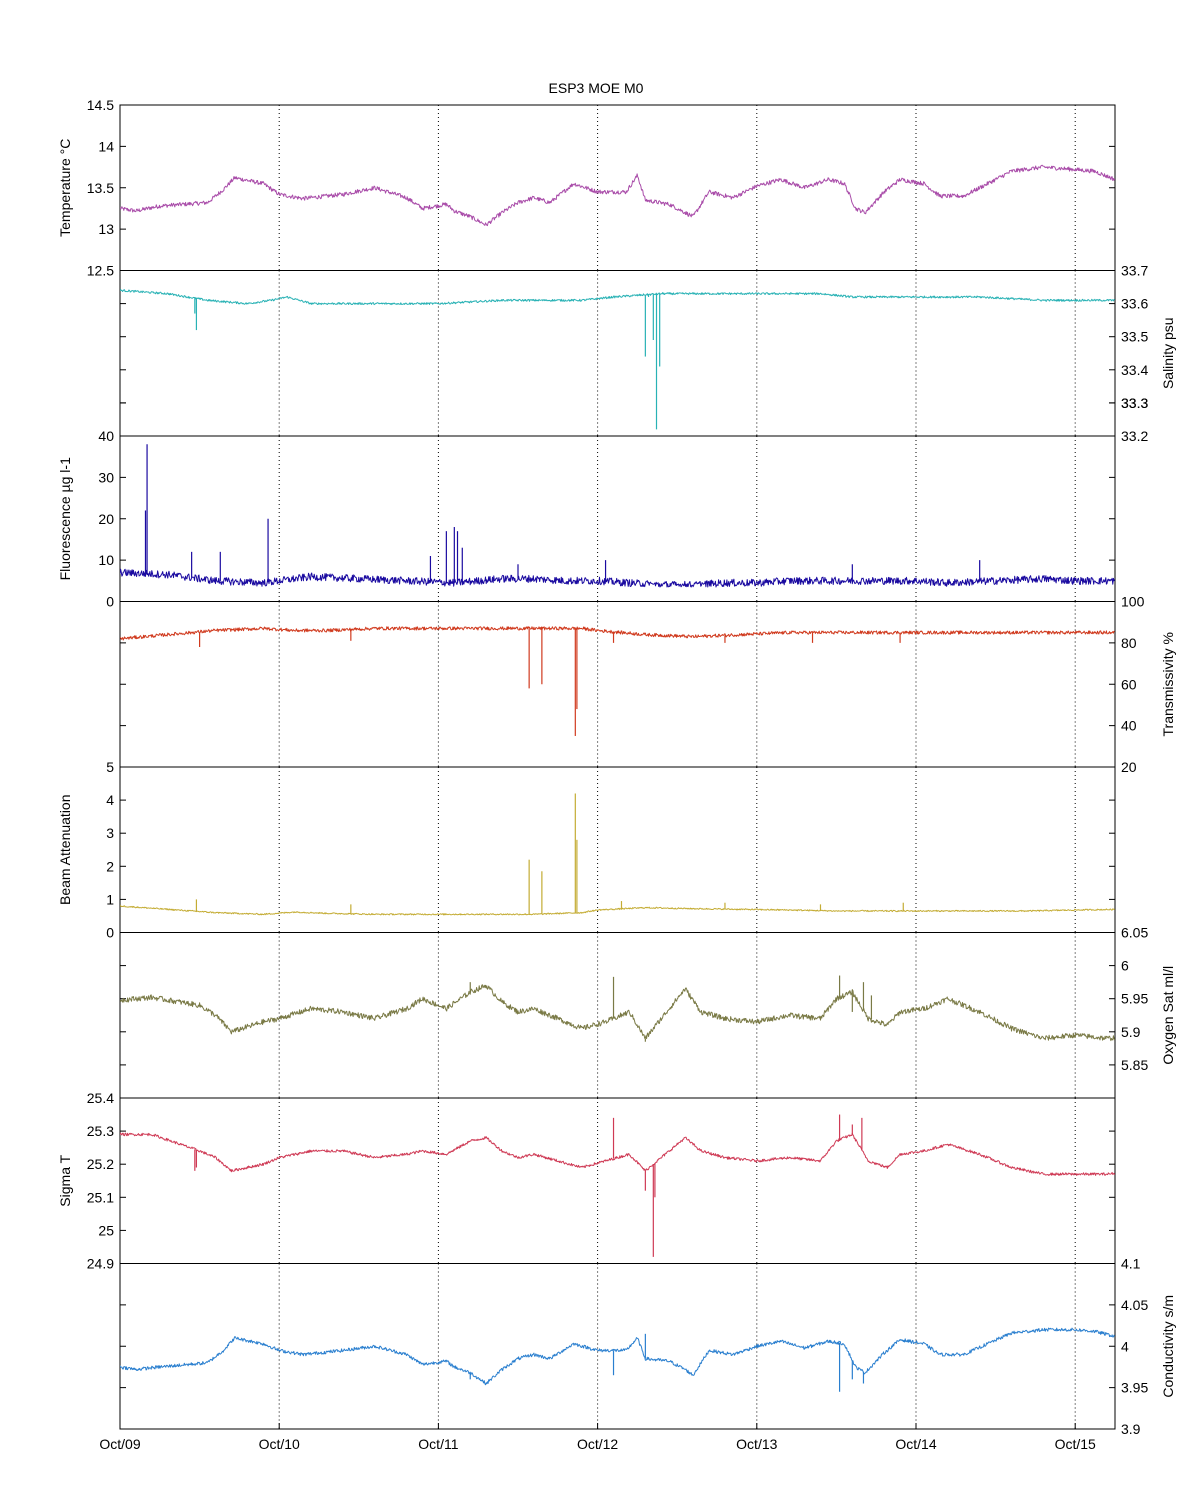 The height and width of the screenshot is (1501, 1200). I want to click on panel-transmissivity: 20 40 60 80 100 Transmissivity %, so click(647, 684).